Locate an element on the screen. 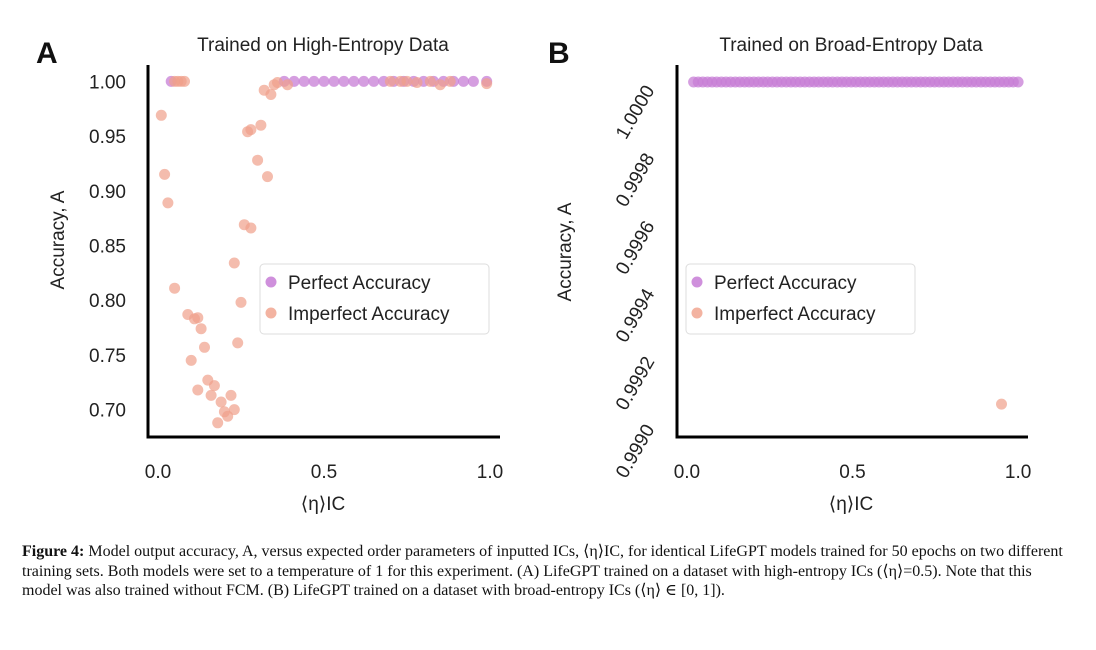 This screenshot has height=650, width=1096. panel-a-x-tick-label: 1.0 is located at coordinates (490, 472).